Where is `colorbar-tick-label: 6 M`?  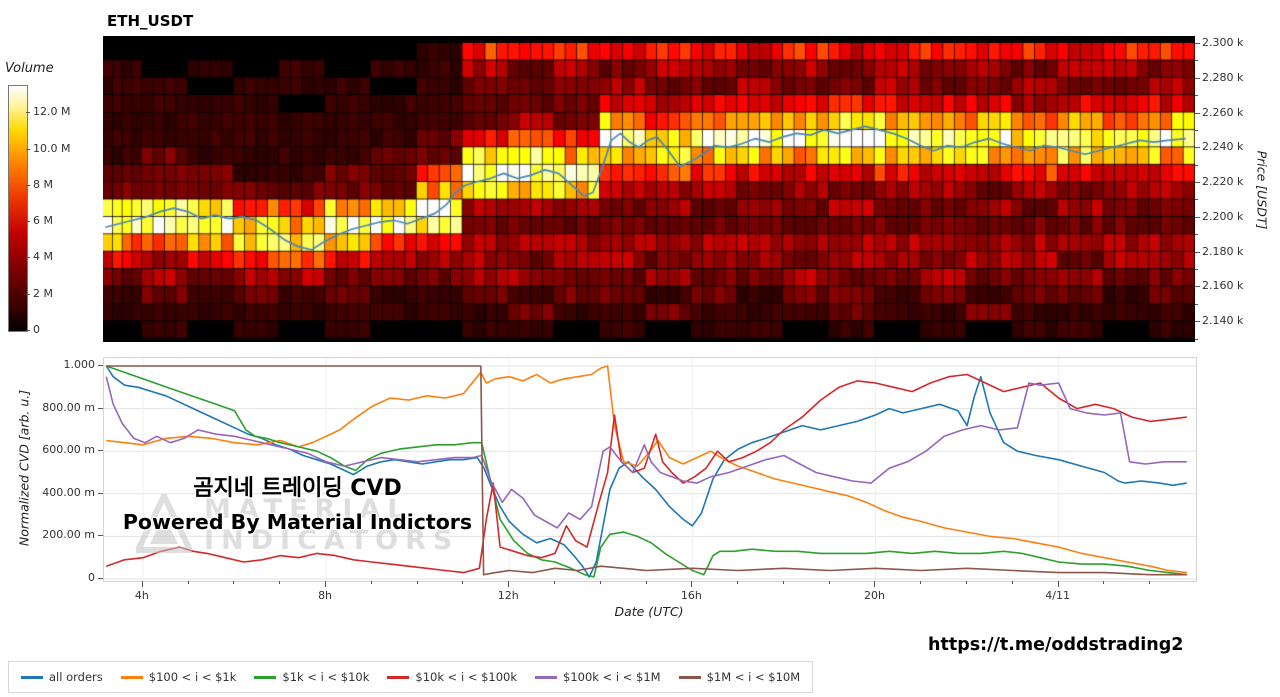
colorbar-tick-label: 6 M is located at coordinates (43, 221).